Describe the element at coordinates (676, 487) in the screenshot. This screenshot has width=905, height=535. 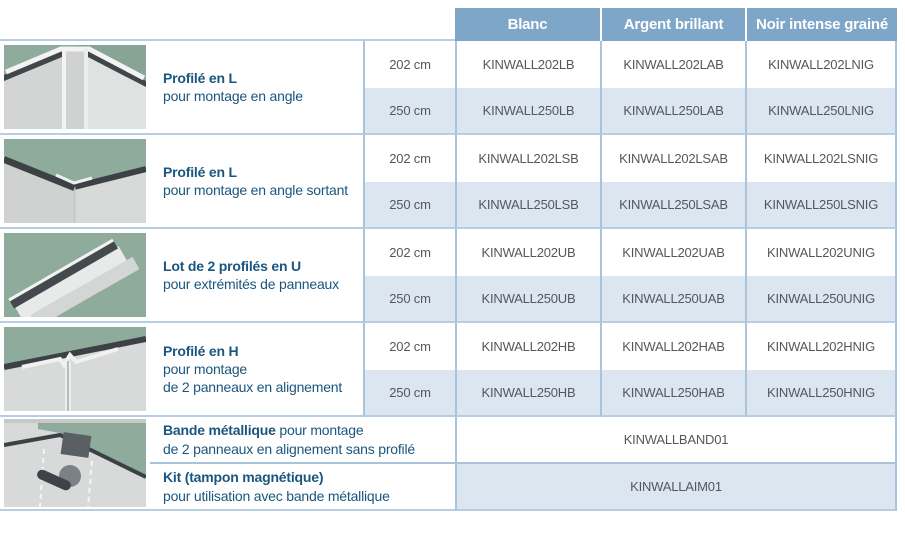
I see `code-cell-merged: KINWALLAIM01` at that location.